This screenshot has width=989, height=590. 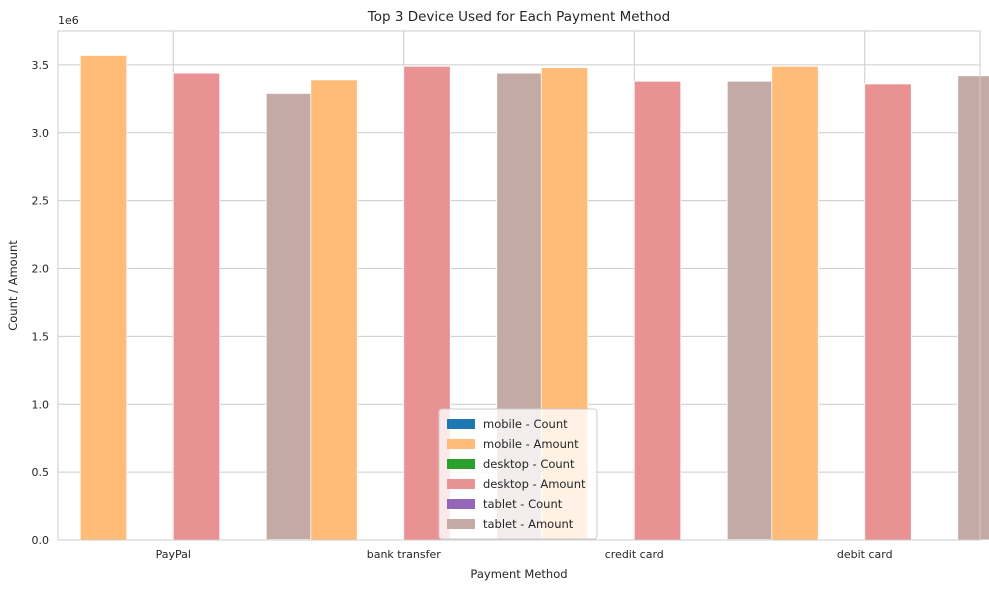 What do you see at coordinates (529, 464) in the screenshot?
I see `legend-label: desktop - Count` at bounding box center [529, 464].